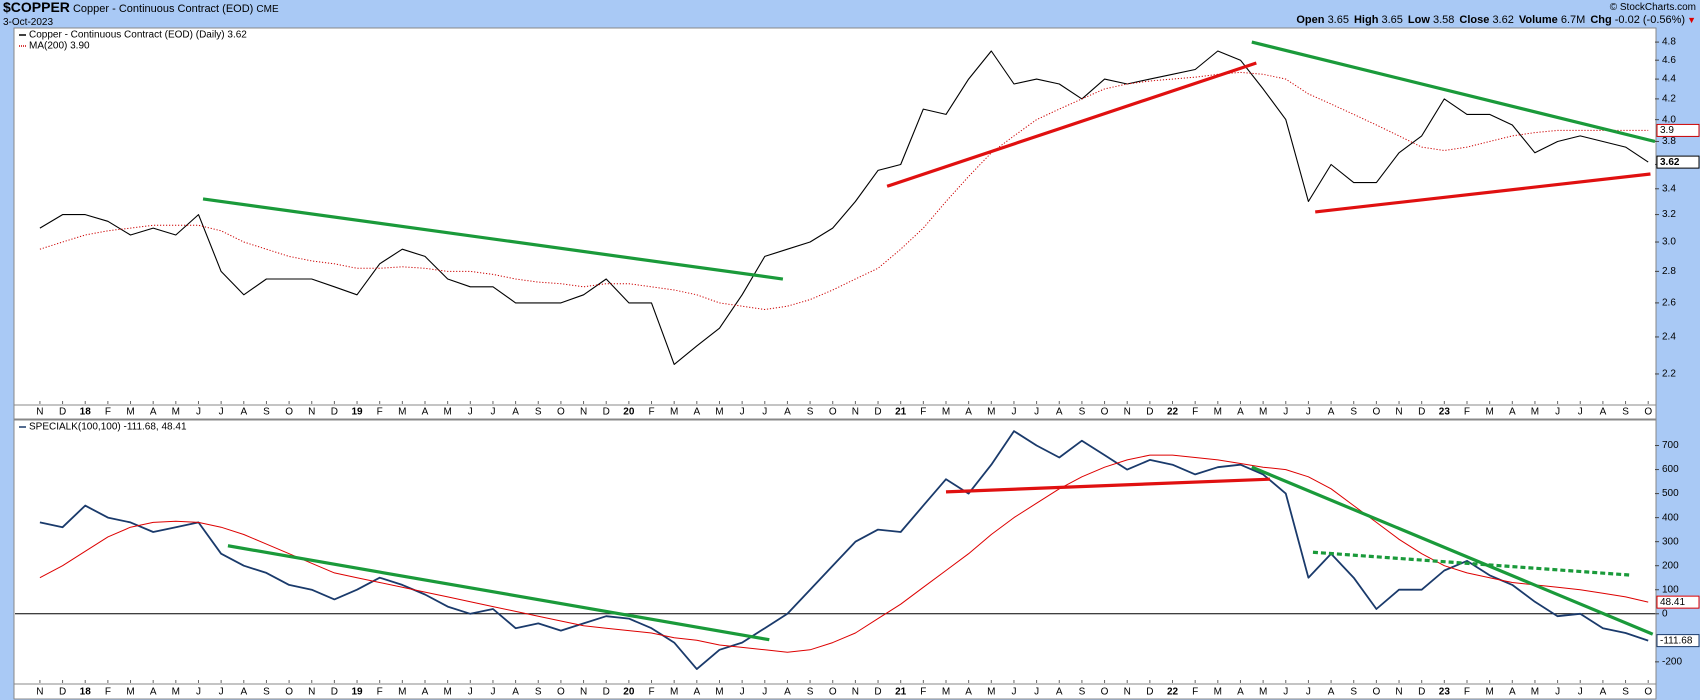 The image size is (1700, 700). What do you see at coordinates (1310, 20) in the screenshot?
I see `quote-label: Open` at bounding box center [1310, 20].